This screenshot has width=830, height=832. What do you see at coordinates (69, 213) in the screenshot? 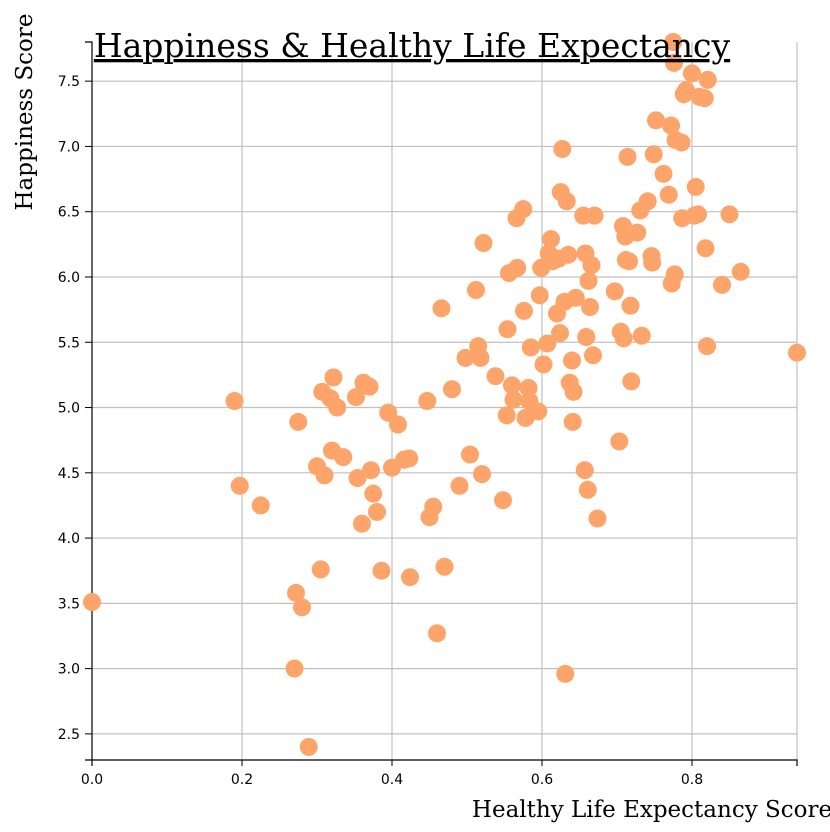
I see `y-tick-label: 6.5` at bounding box center [69, 213].